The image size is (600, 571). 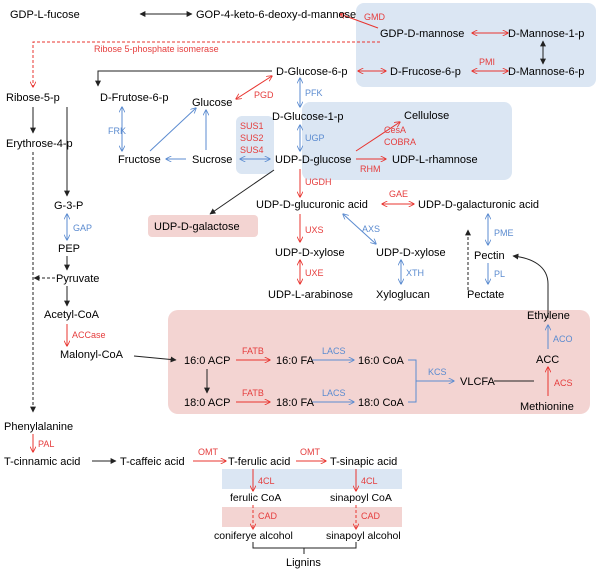 I want to click on enzyme-sus1: SUS1, so click(x=252, y=126).